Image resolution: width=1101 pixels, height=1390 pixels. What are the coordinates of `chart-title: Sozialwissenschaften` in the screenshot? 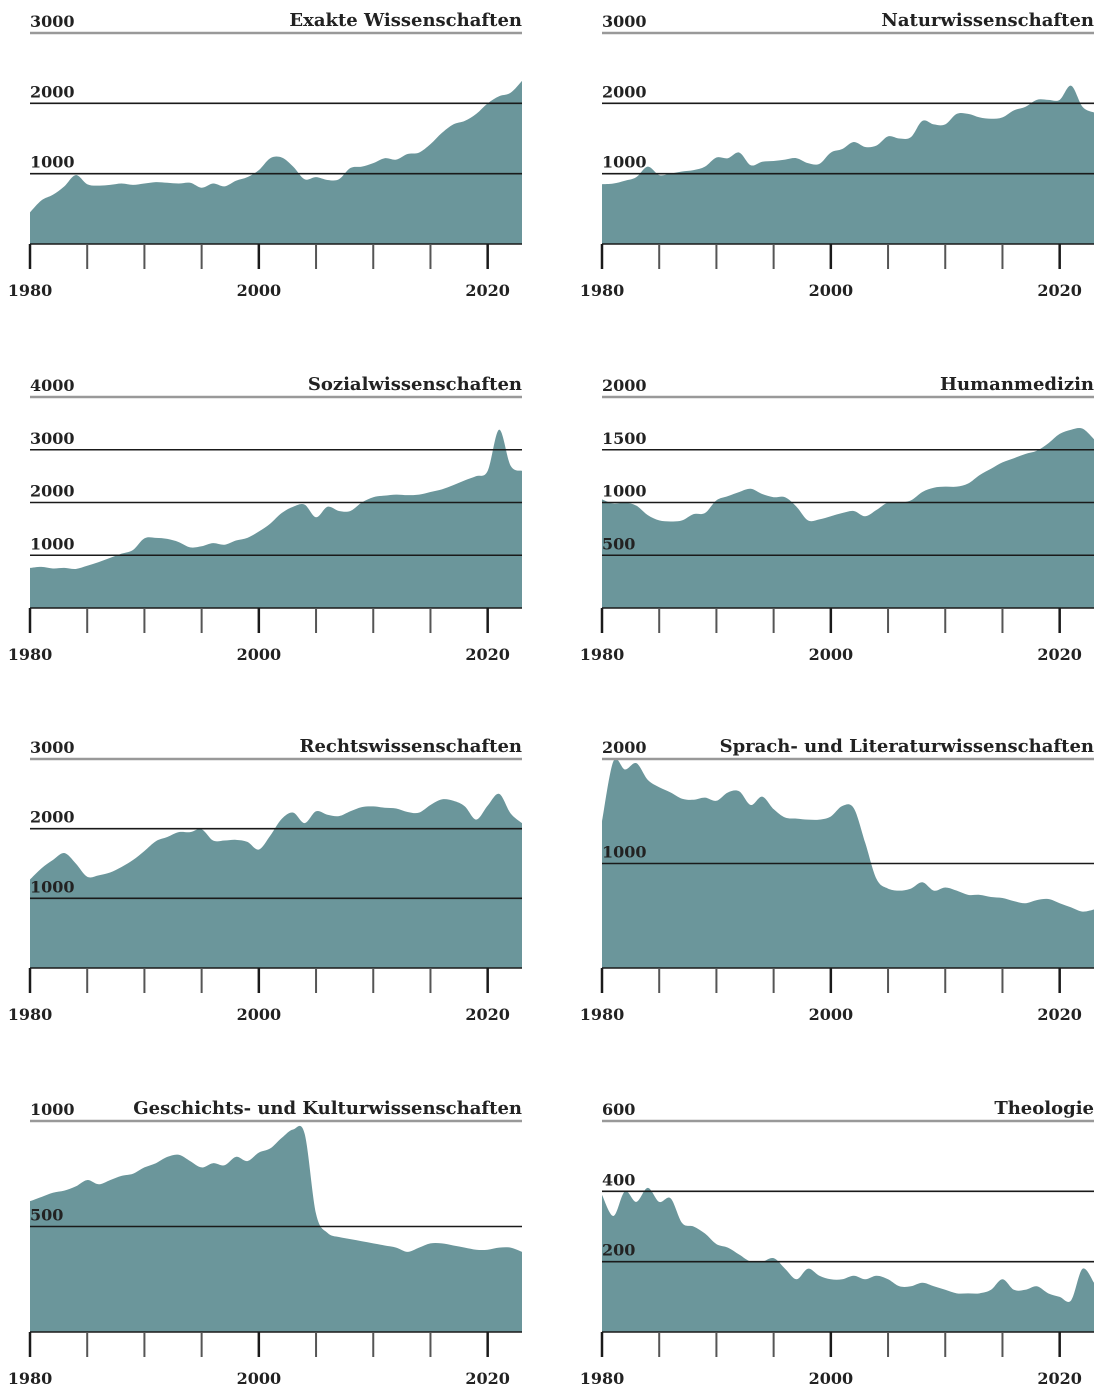 It's located at (415, 384).